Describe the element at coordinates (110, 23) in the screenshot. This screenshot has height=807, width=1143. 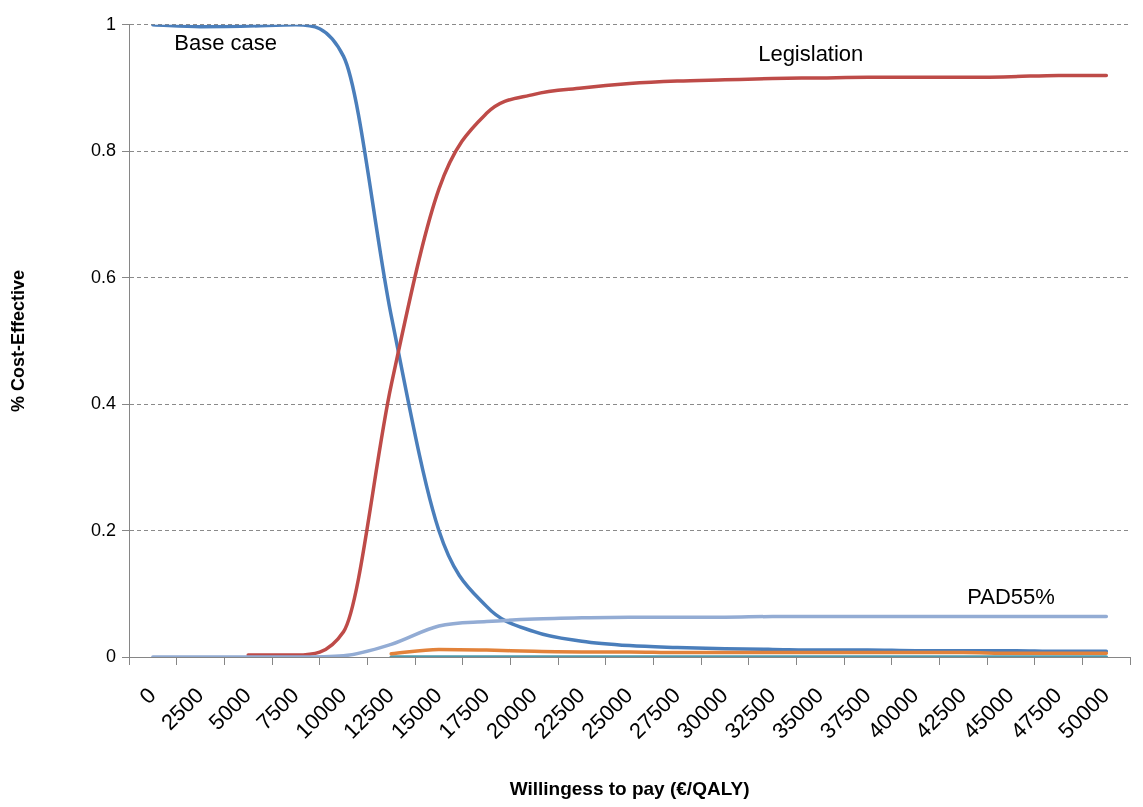
I see `y-tick-label: 1` at that location.